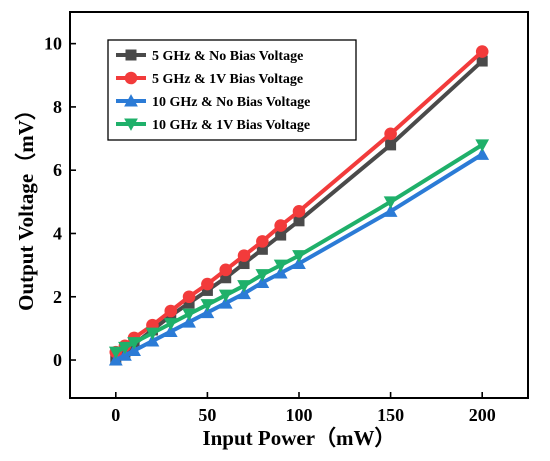 The image size is (550, 461). I want to click on legend-label: 10 GHz & 1V Bias Voltage, so click(231, 125).